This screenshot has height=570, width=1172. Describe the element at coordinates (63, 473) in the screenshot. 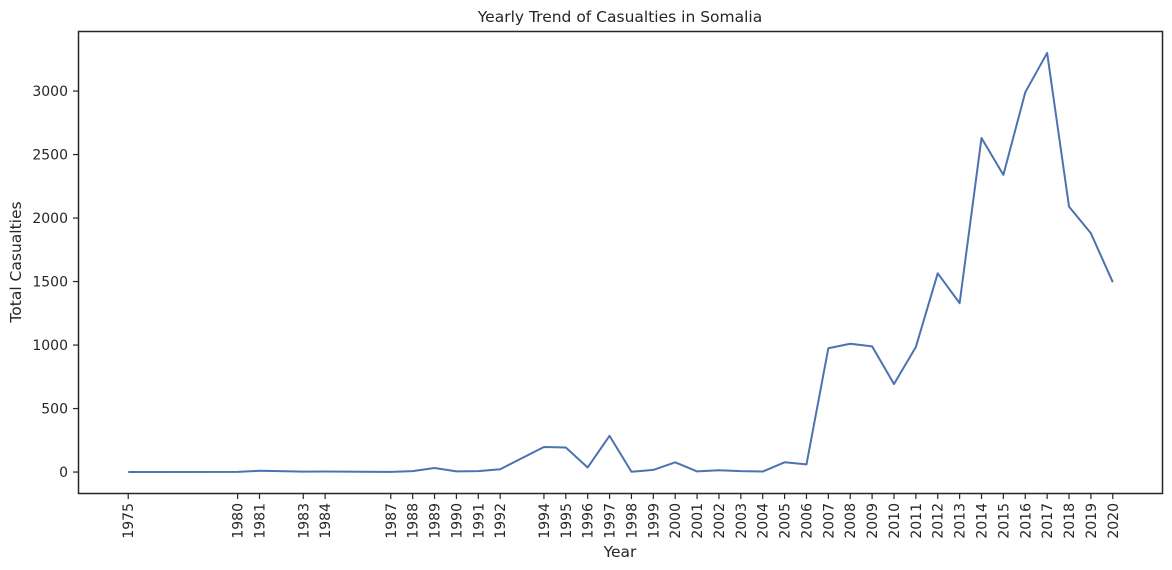

I see `y-tick-label: 0` at that location.